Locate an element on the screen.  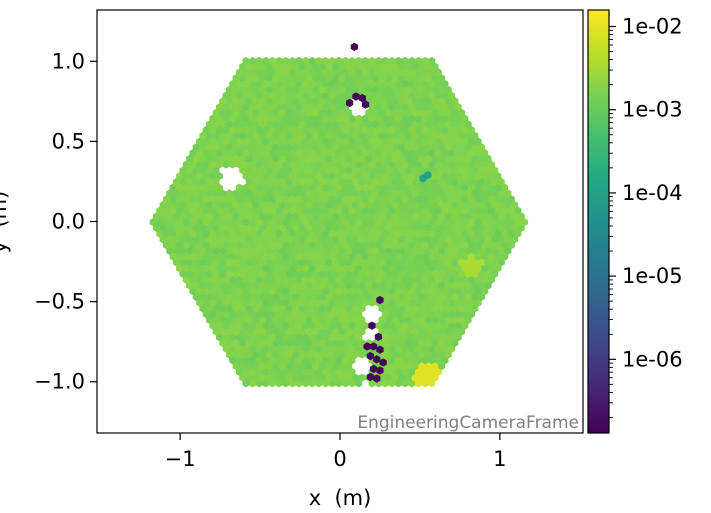
y-axis-ticks: 1.00.50.0−0.5−1.0 is located at coordinates (65, 221).